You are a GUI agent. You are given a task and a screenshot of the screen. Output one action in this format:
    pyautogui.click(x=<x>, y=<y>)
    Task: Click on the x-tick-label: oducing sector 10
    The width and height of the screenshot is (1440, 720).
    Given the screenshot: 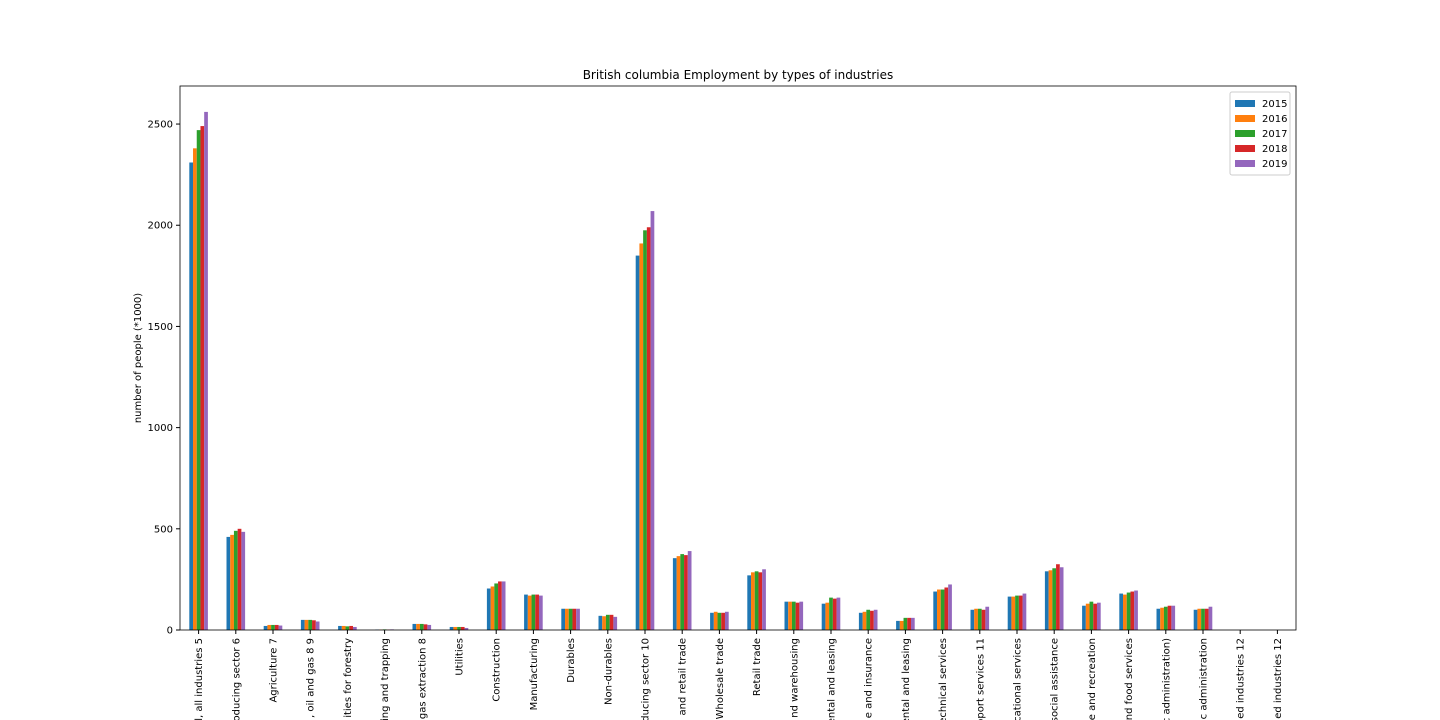 What is the action you would take?
    pyautogui.click(x=646, y=679)
    